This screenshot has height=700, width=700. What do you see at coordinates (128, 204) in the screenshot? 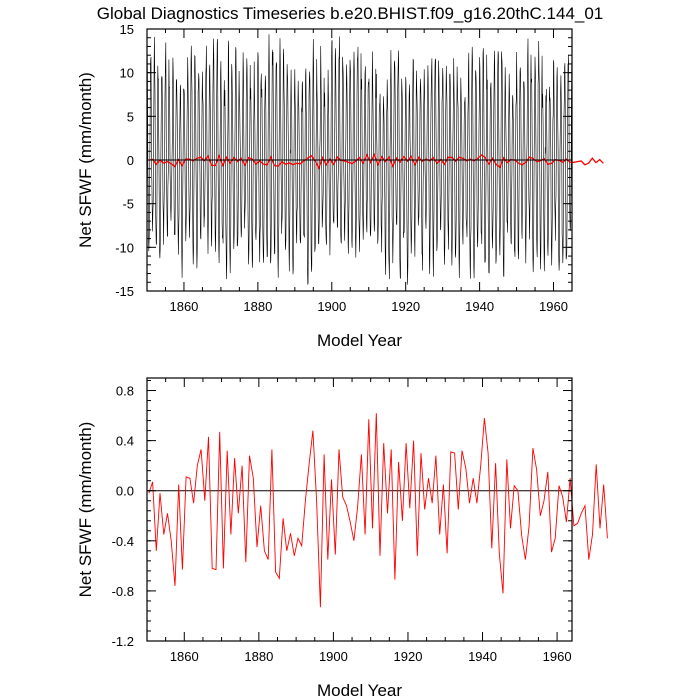
I see `y-tick-label: -5` at bounding box center [128, 204].